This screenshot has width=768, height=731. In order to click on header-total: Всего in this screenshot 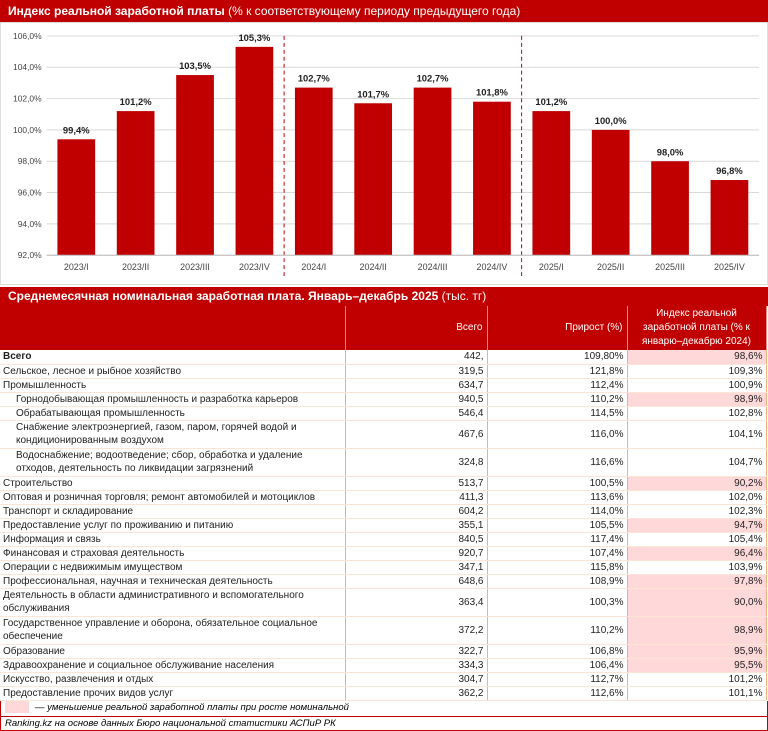, I will do `click(416, 328)`.